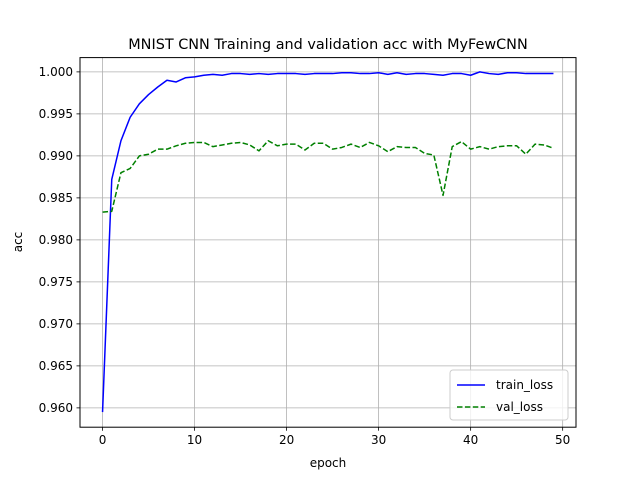 Image resolution: width=640 pixels, height=485 pixels. Describe the element at coordinates (378, 440) in the screenshot. I see `x-tick-label: 30` at that location.